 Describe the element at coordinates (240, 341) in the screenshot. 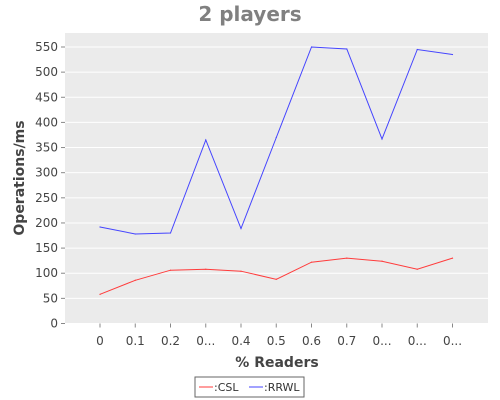

I see `x-tick-label-4: 0.4` at that location.